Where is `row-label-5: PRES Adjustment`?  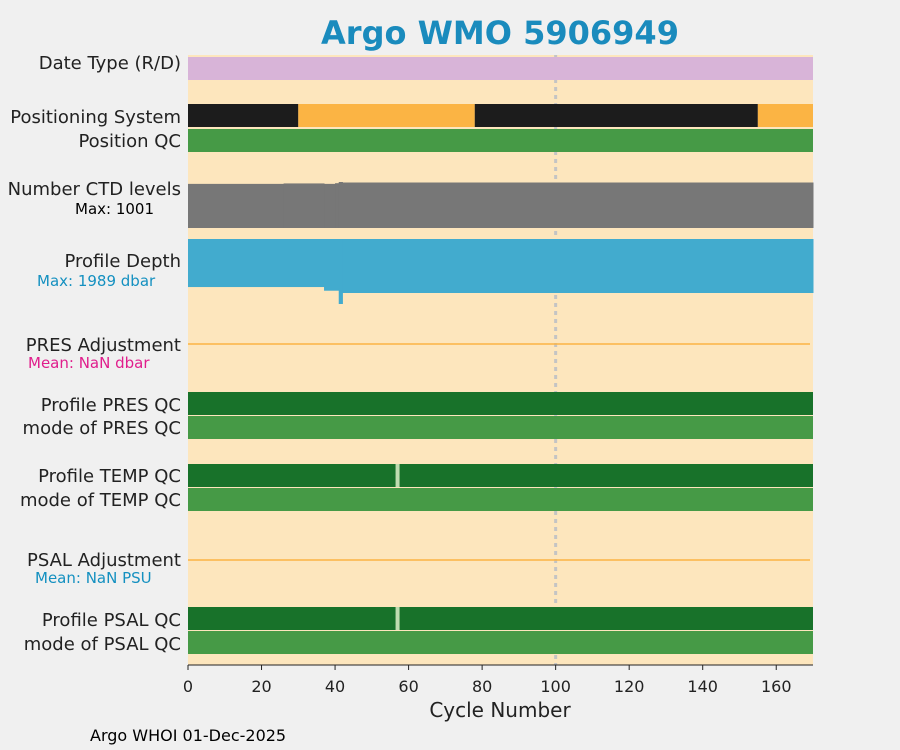
row-label-5: PRES Adjustment is located at coordinates (103, 345).